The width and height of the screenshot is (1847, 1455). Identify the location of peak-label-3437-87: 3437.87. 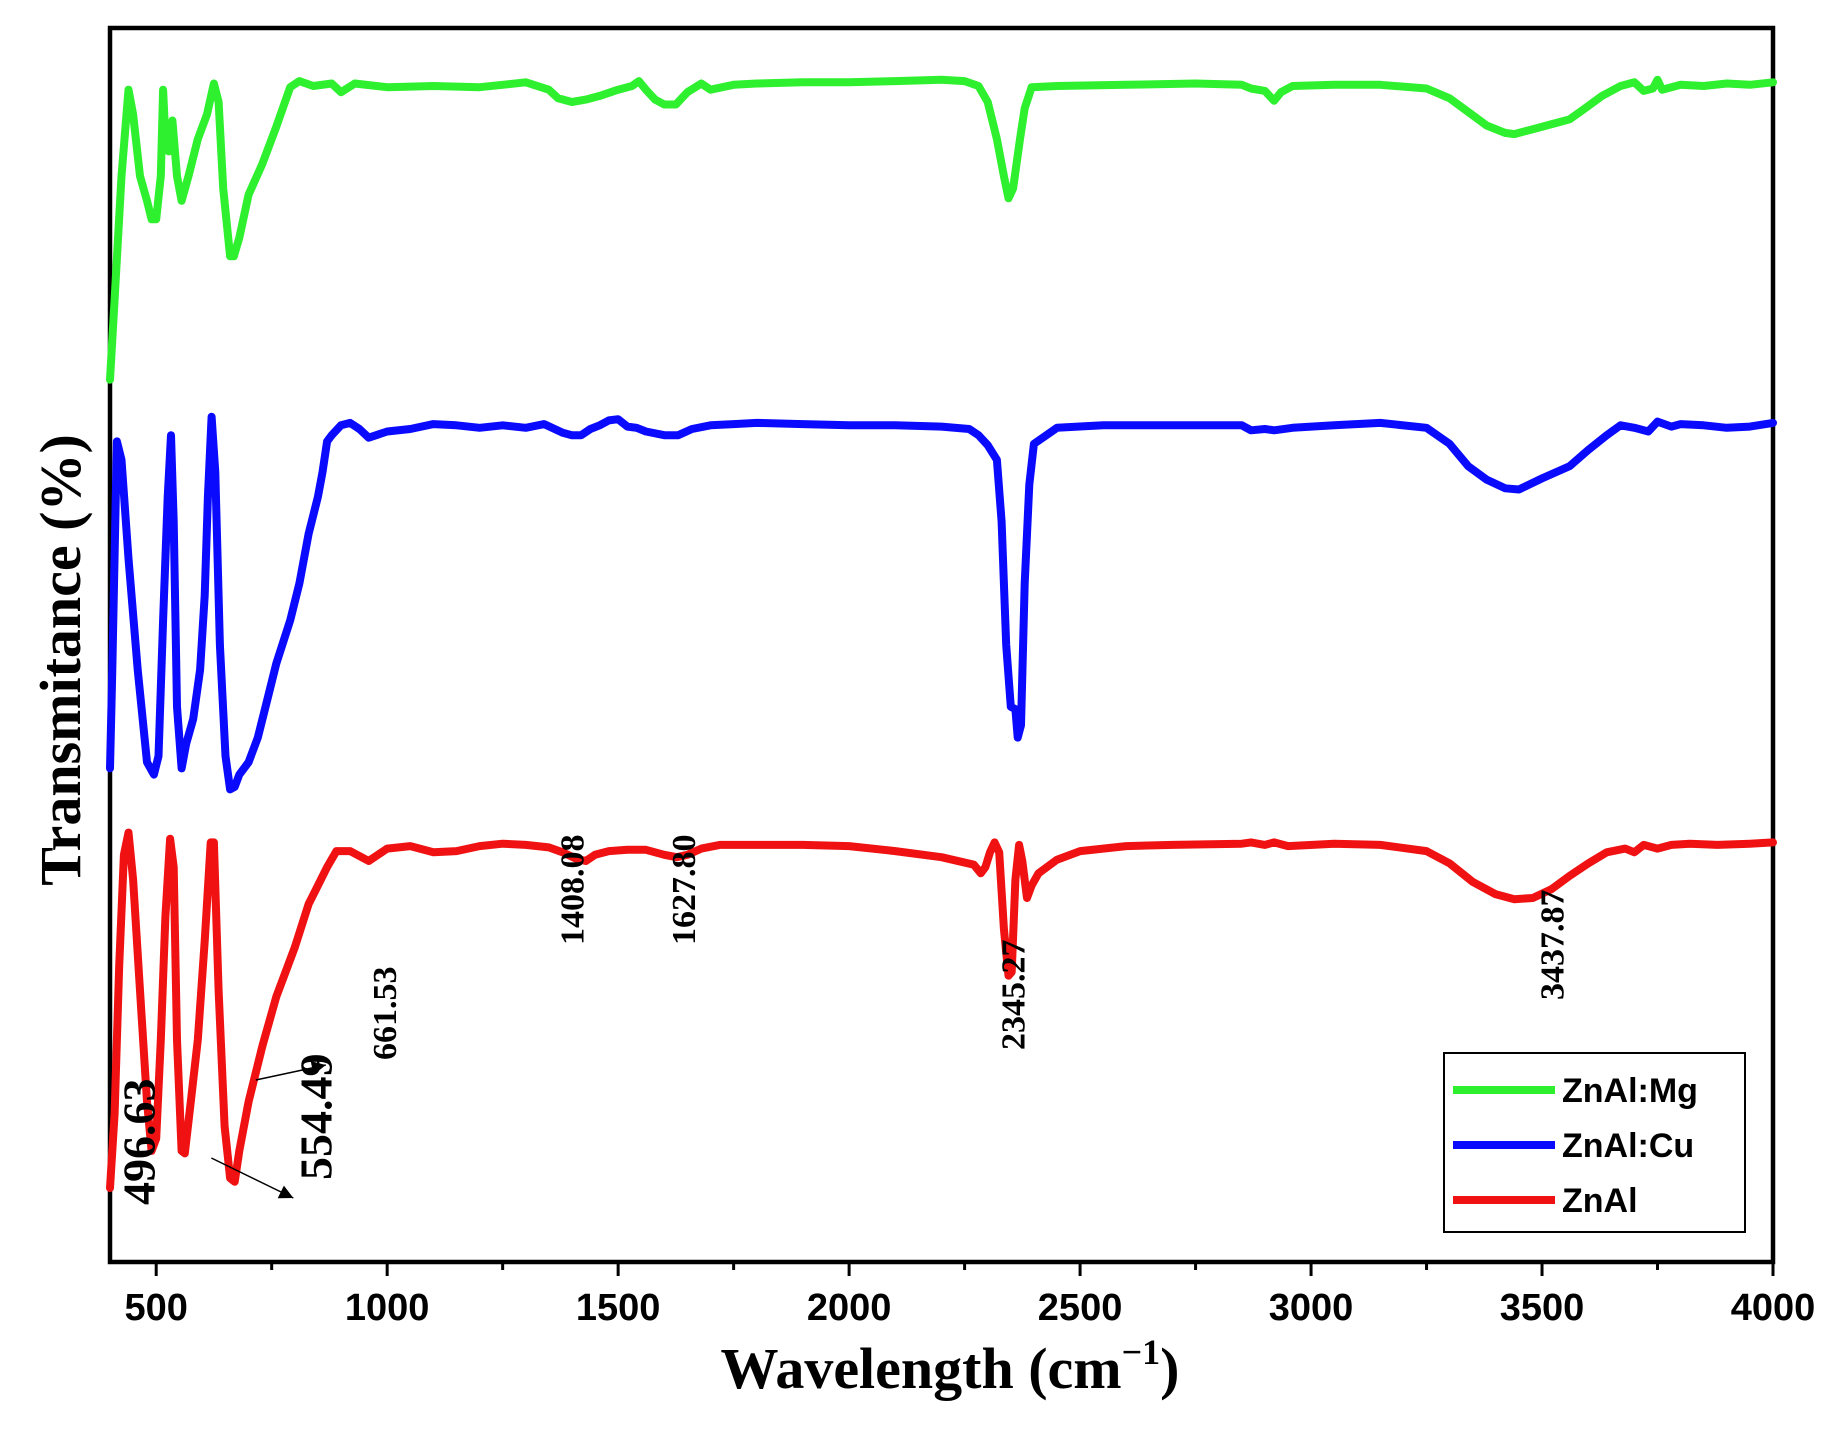
(1552, 945).